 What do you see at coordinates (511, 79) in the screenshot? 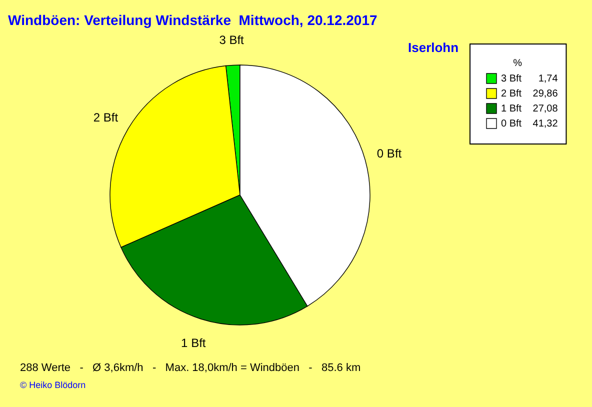
I see `legend-label: 3 Bft` at bounding box center [511, 79].